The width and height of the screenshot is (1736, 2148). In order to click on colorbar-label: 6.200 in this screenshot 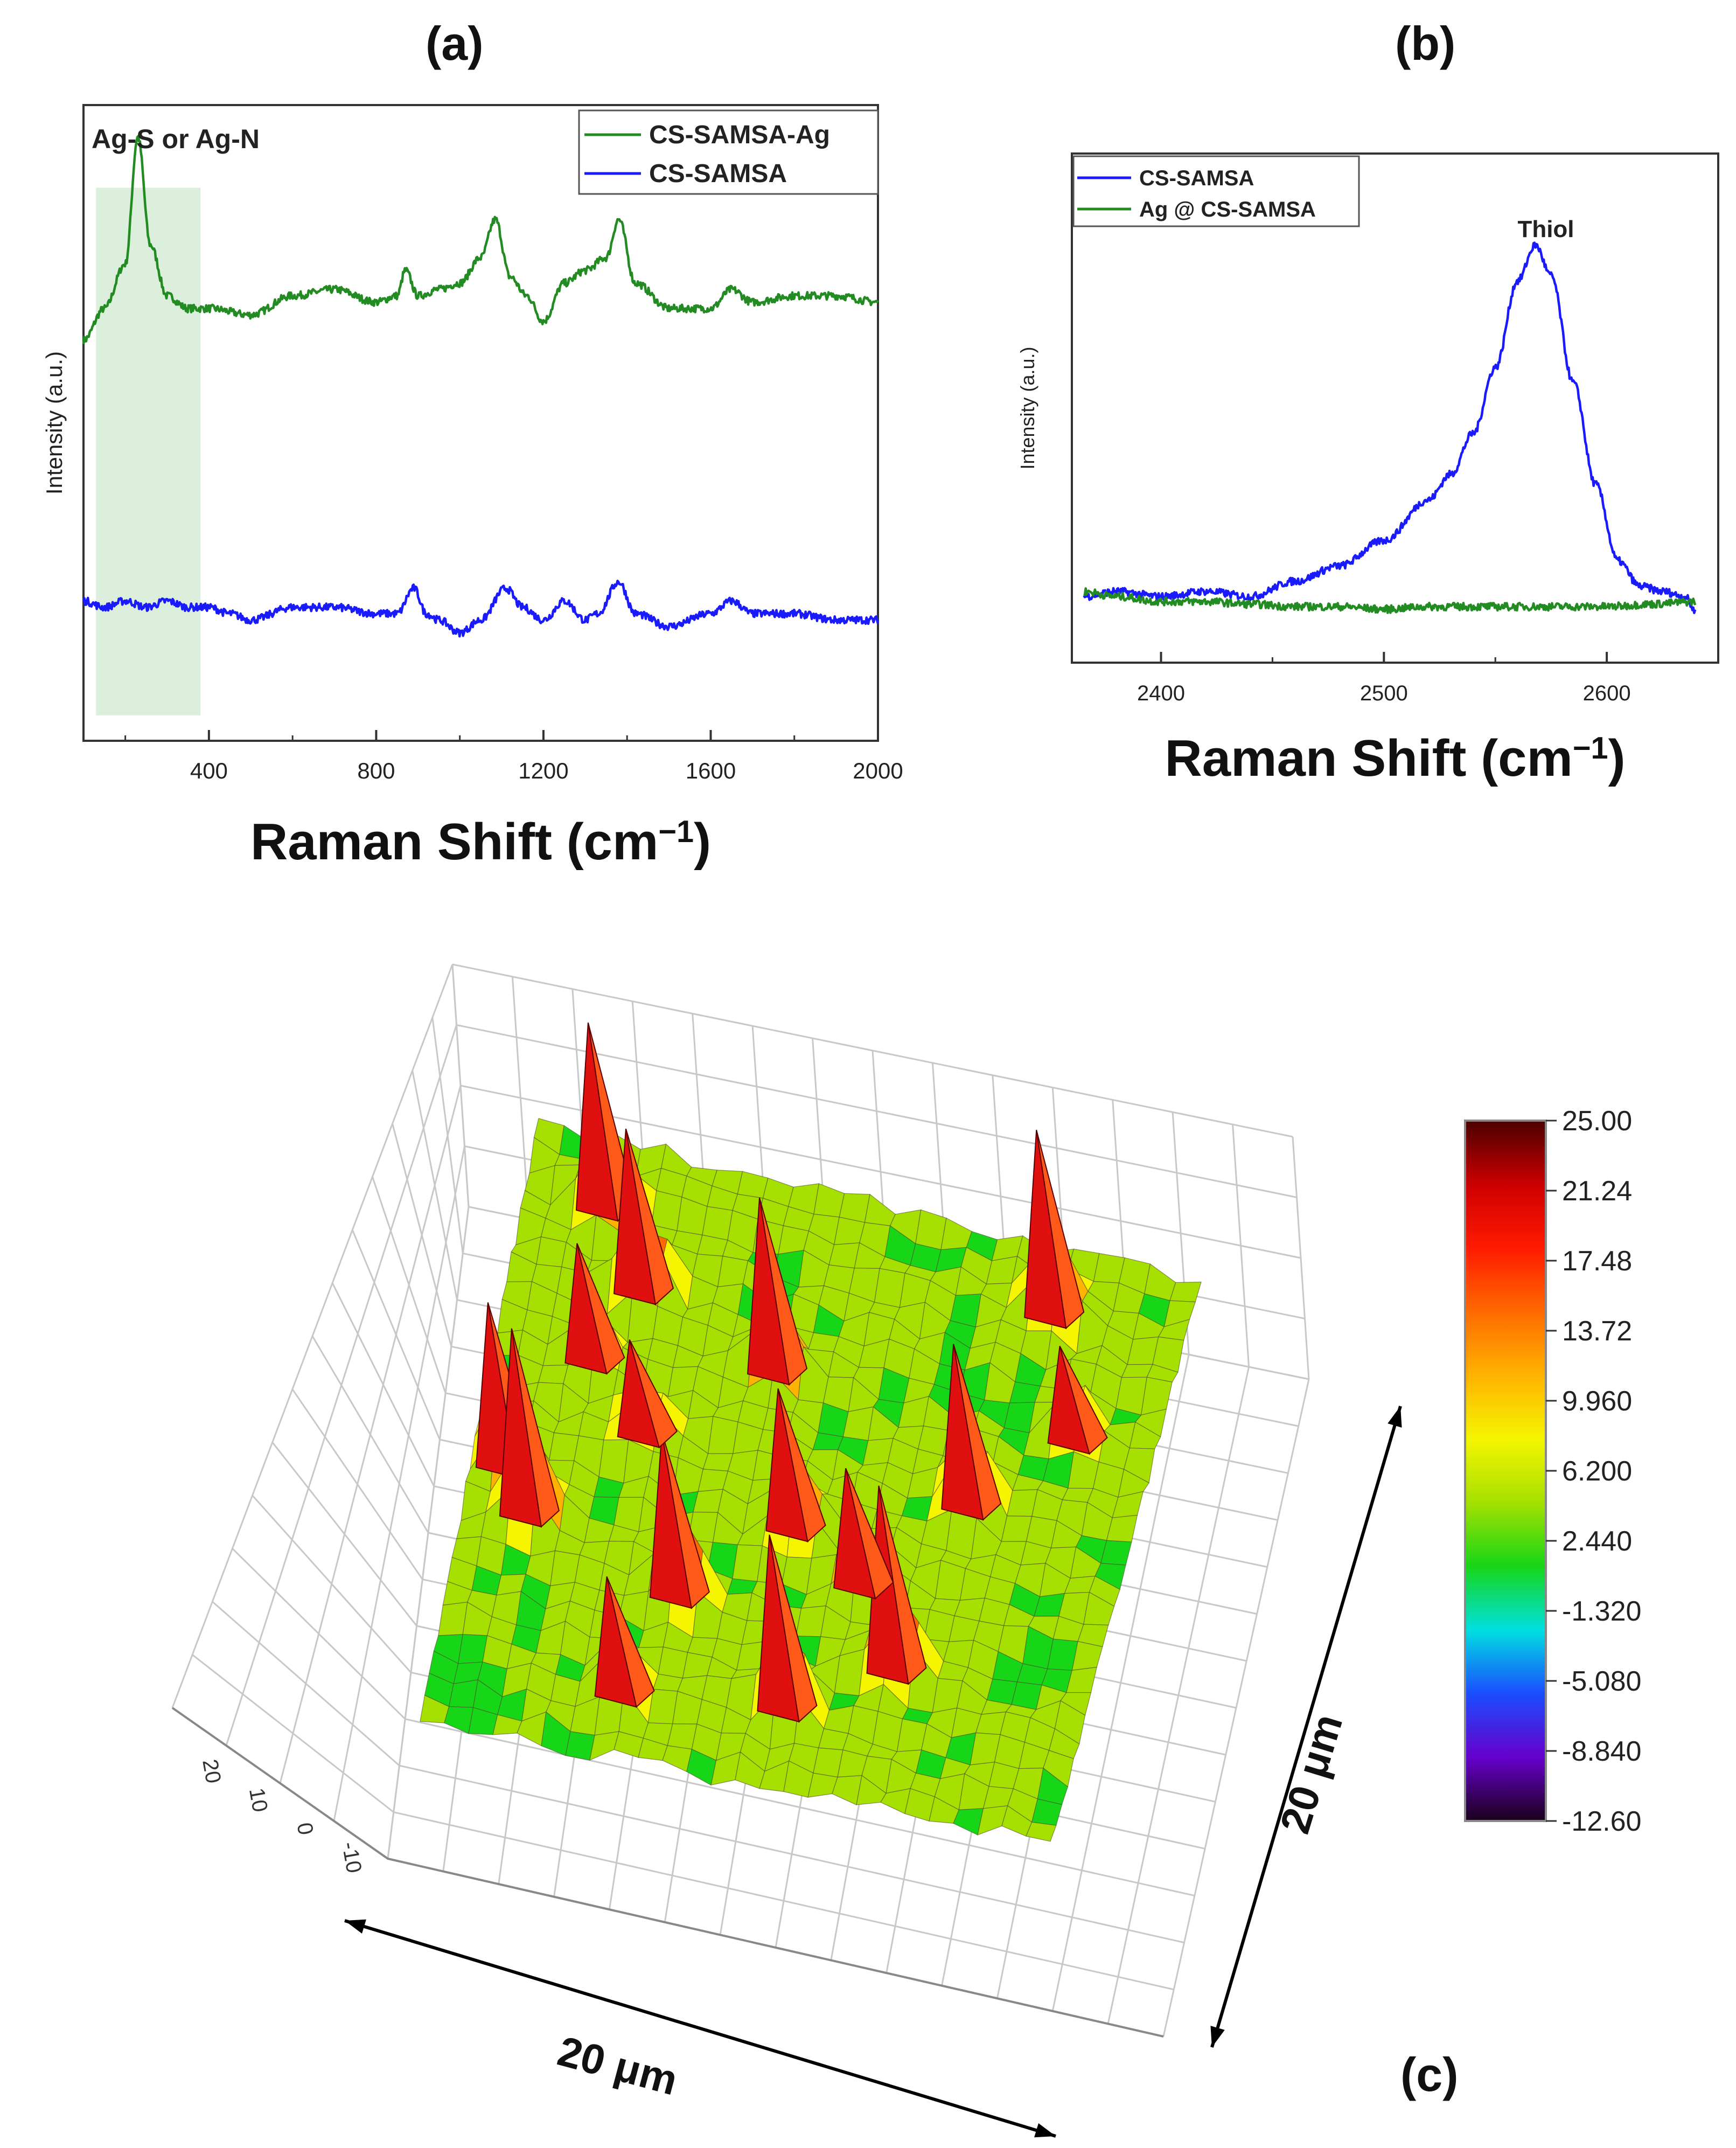, I will do `click(1597, 1471)`.